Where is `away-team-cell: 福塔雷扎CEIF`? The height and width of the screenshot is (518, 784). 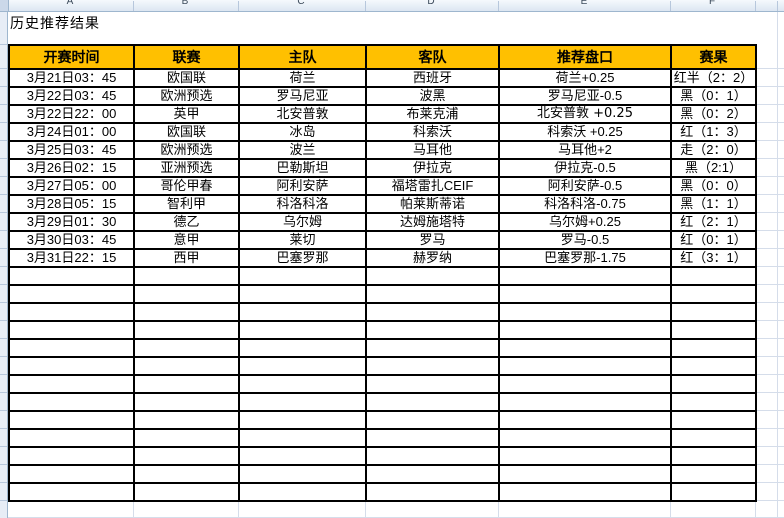 away-team-cell: 福塔雷扎CEIF is located at coordinates (432, 186).